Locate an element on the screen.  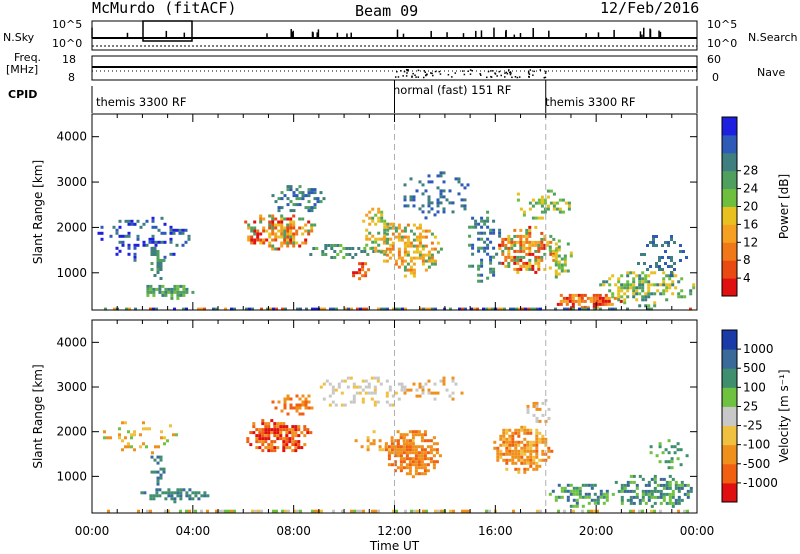
power-ytick-label: 2000 is located at coordinates (71, 227).